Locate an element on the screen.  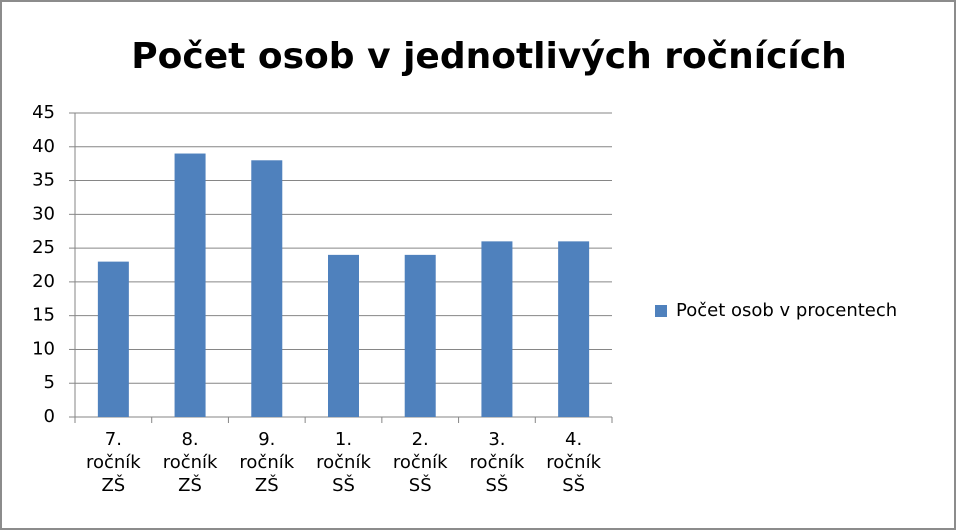
y-tick-label: 5 is located at coordinates (49, 382).